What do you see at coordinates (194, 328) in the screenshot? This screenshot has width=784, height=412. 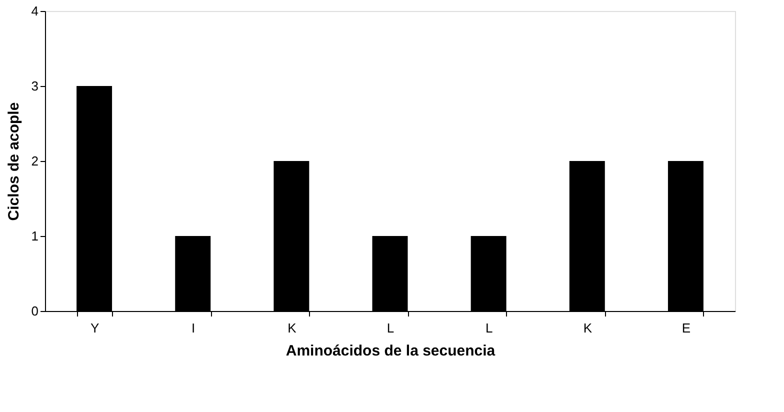 I see `x-tick-label: I` at bounding box center [194, 328].